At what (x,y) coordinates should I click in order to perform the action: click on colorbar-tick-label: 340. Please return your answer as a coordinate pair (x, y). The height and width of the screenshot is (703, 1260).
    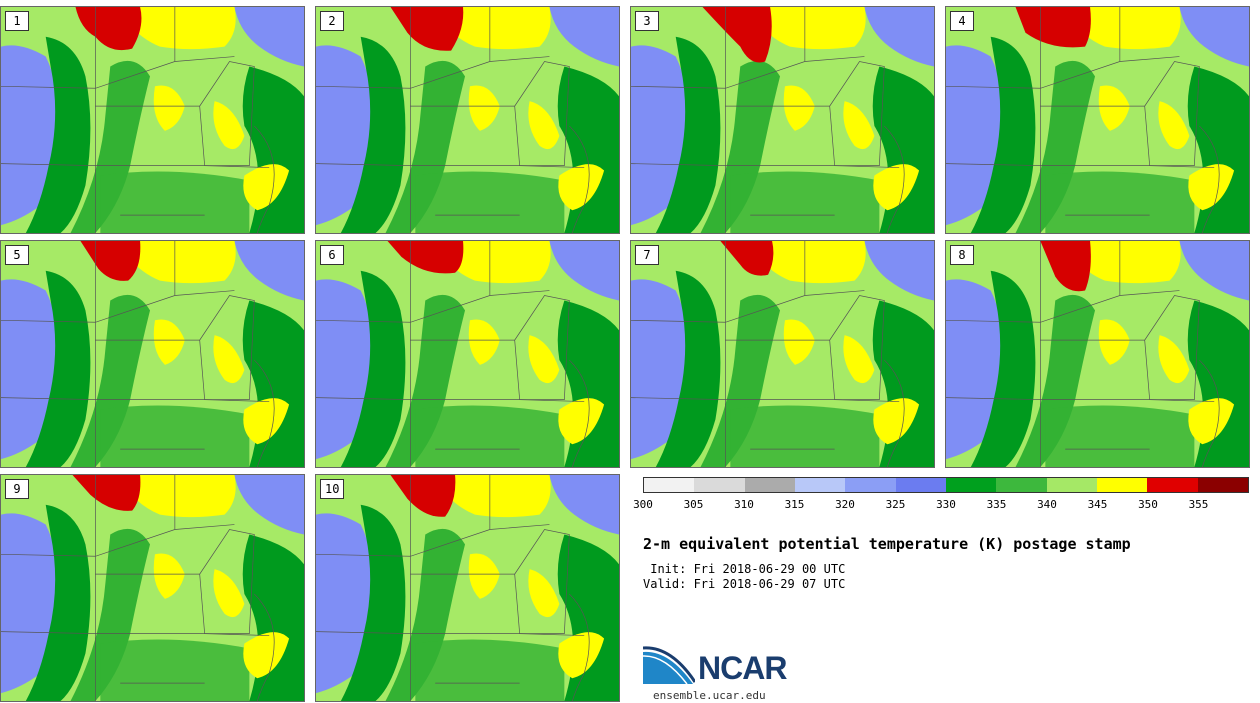
    Looking at the image, I should click on (1047, 504).